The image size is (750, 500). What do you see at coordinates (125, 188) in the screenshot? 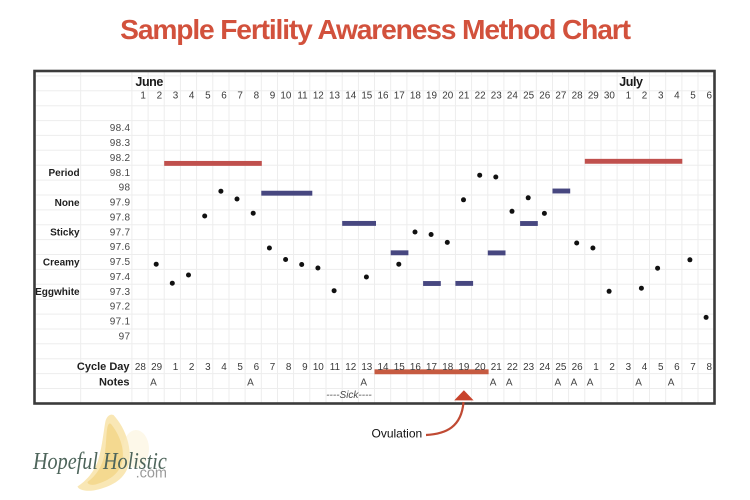
I see `svg-text: 98` at bounding box center [125, 188].